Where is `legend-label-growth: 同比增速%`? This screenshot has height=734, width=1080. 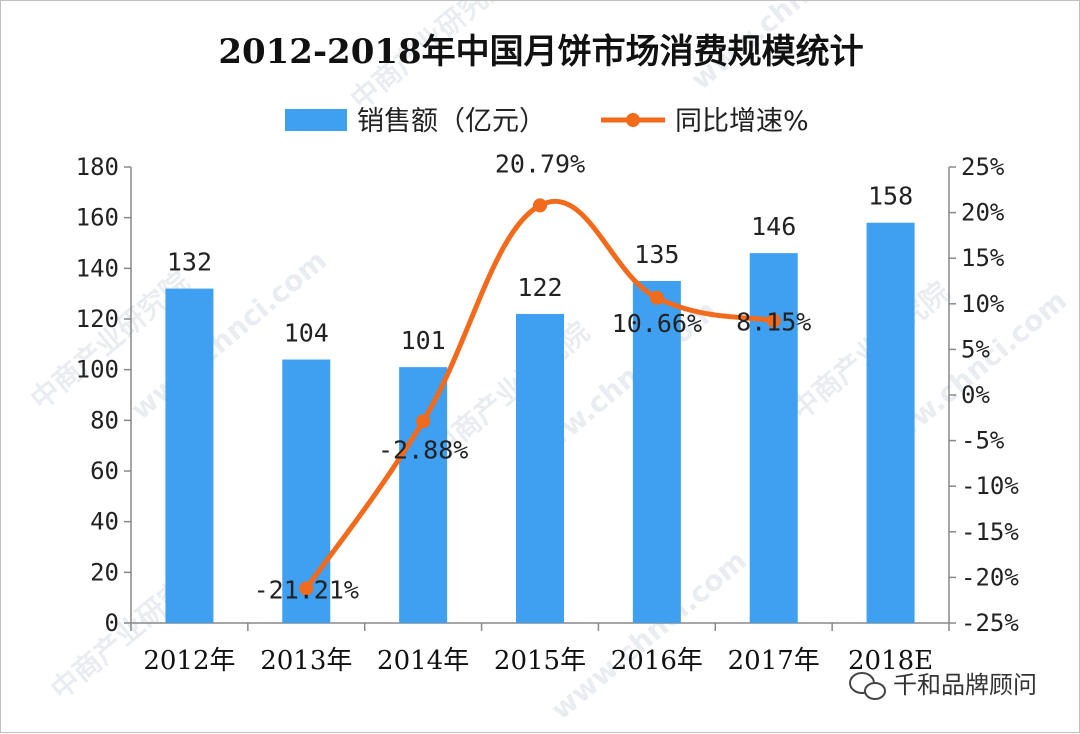 legend-label-growth: 同比增速% is located at coordinates (742, 121).